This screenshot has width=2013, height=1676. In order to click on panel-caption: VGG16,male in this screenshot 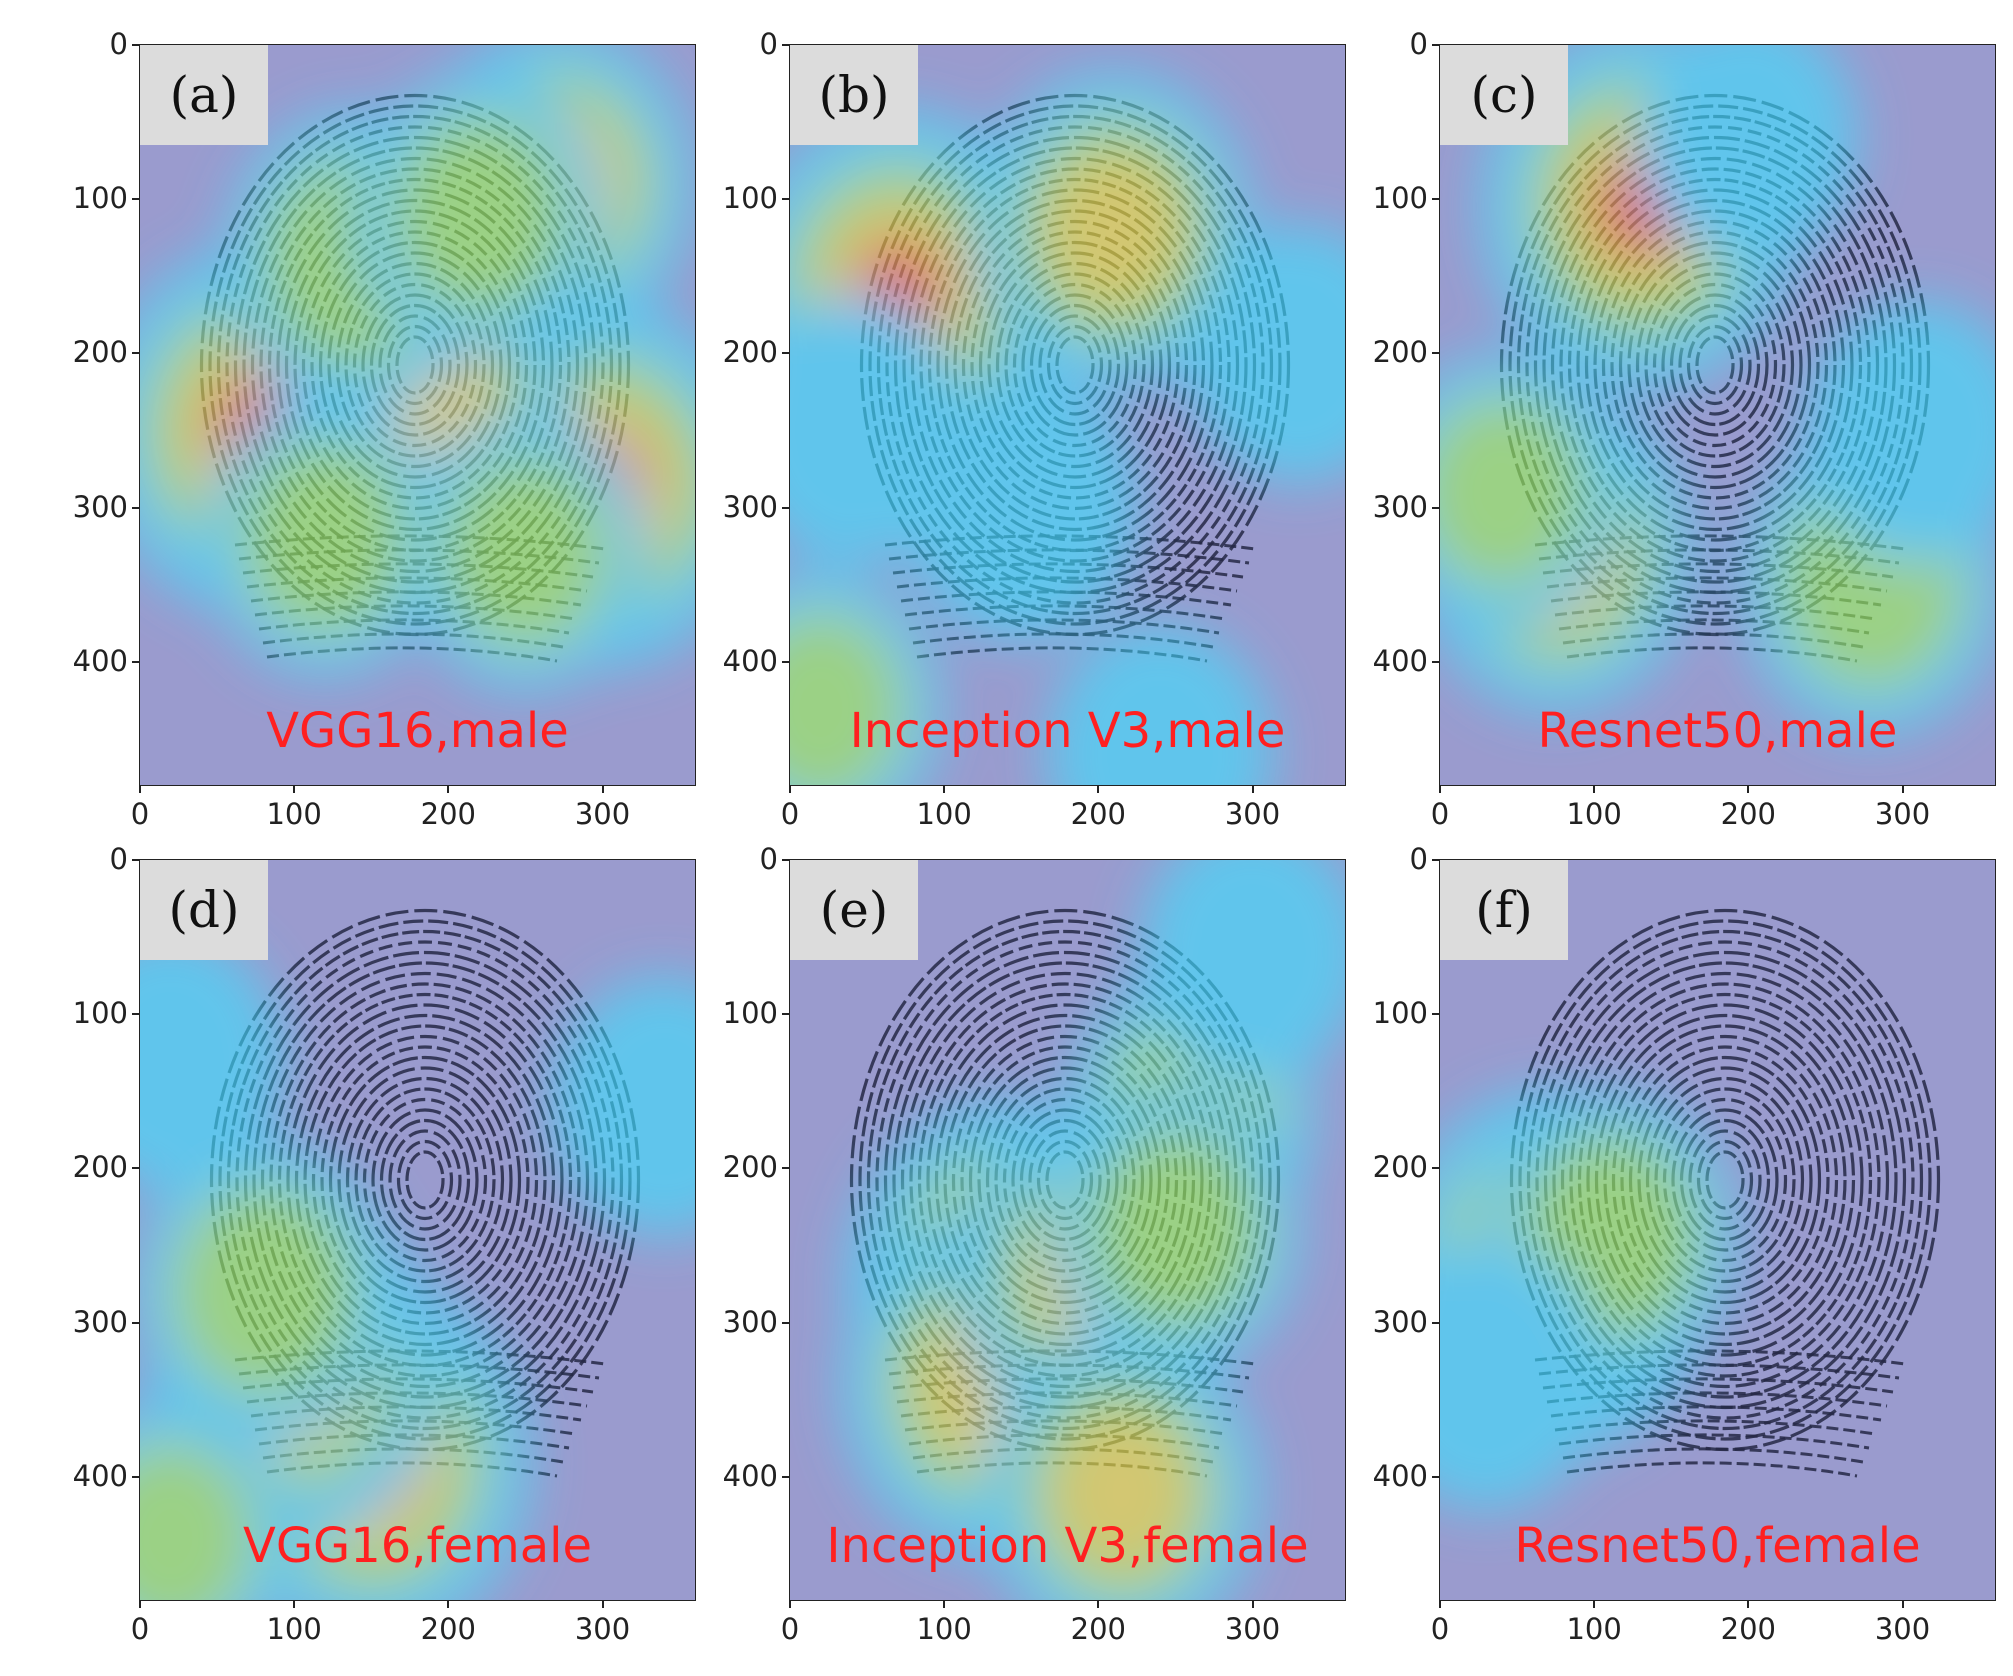, I will do `click(417, 731)`.